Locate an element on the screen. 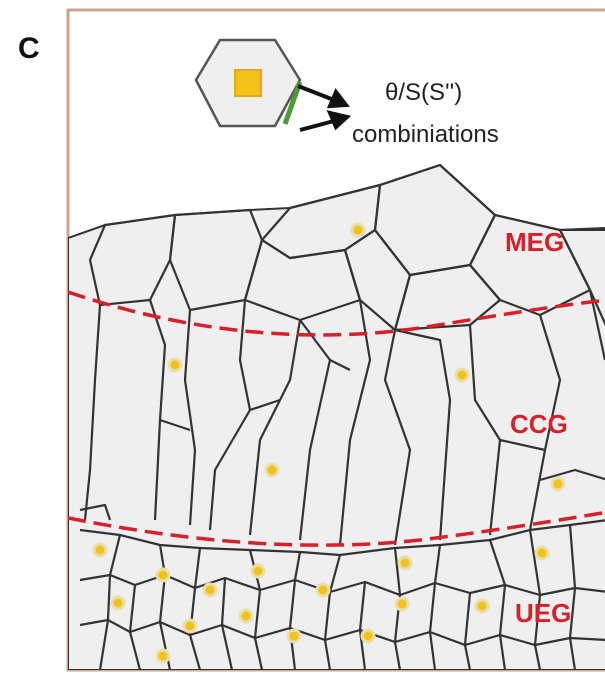  zone-label-ccg: CCG is located at coordinates (539, 424).